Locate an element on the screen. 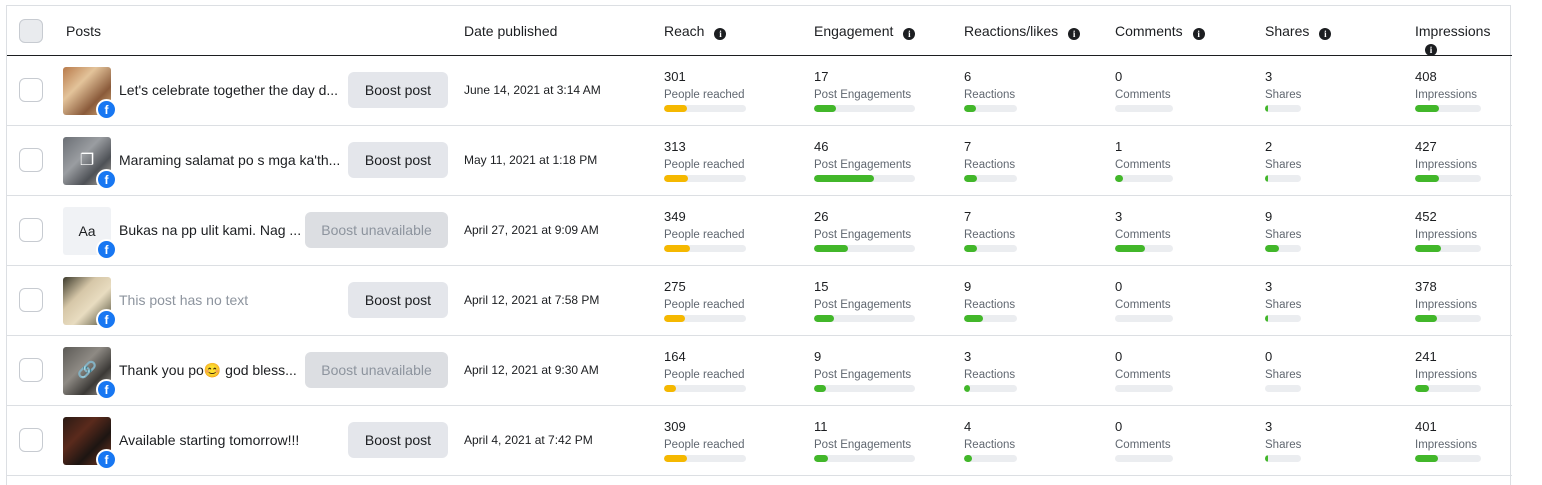 The image size is (1542, 485). reactions-value: 3 is located at coordinates (968, 356).